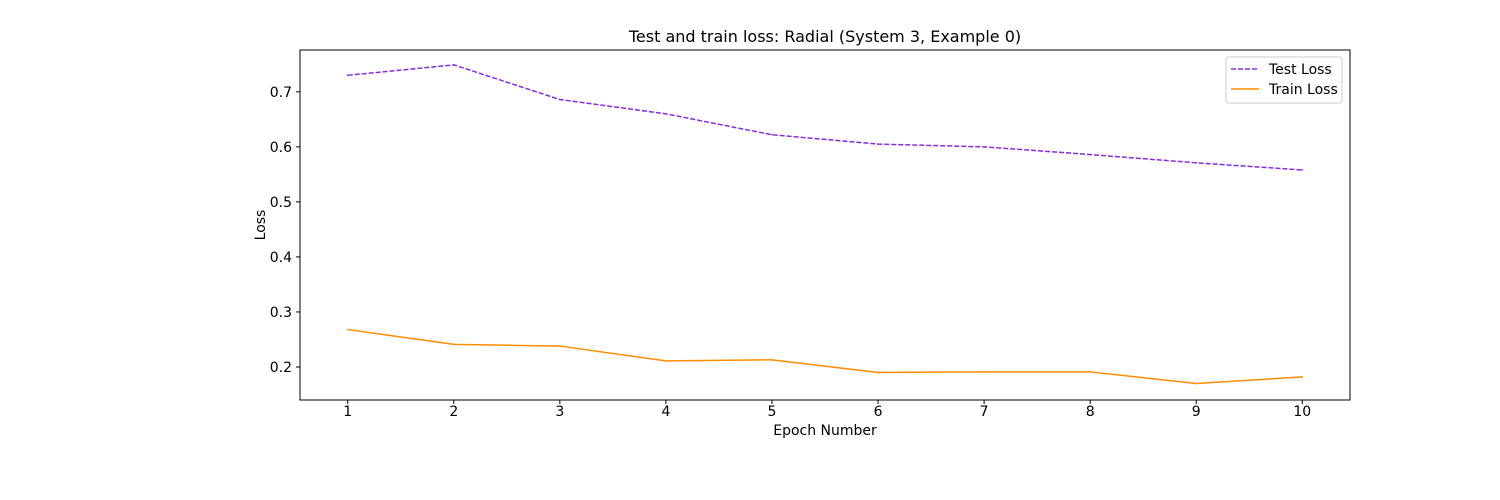  I want to click on y-tick-label: 0.3, so click(281, 313).